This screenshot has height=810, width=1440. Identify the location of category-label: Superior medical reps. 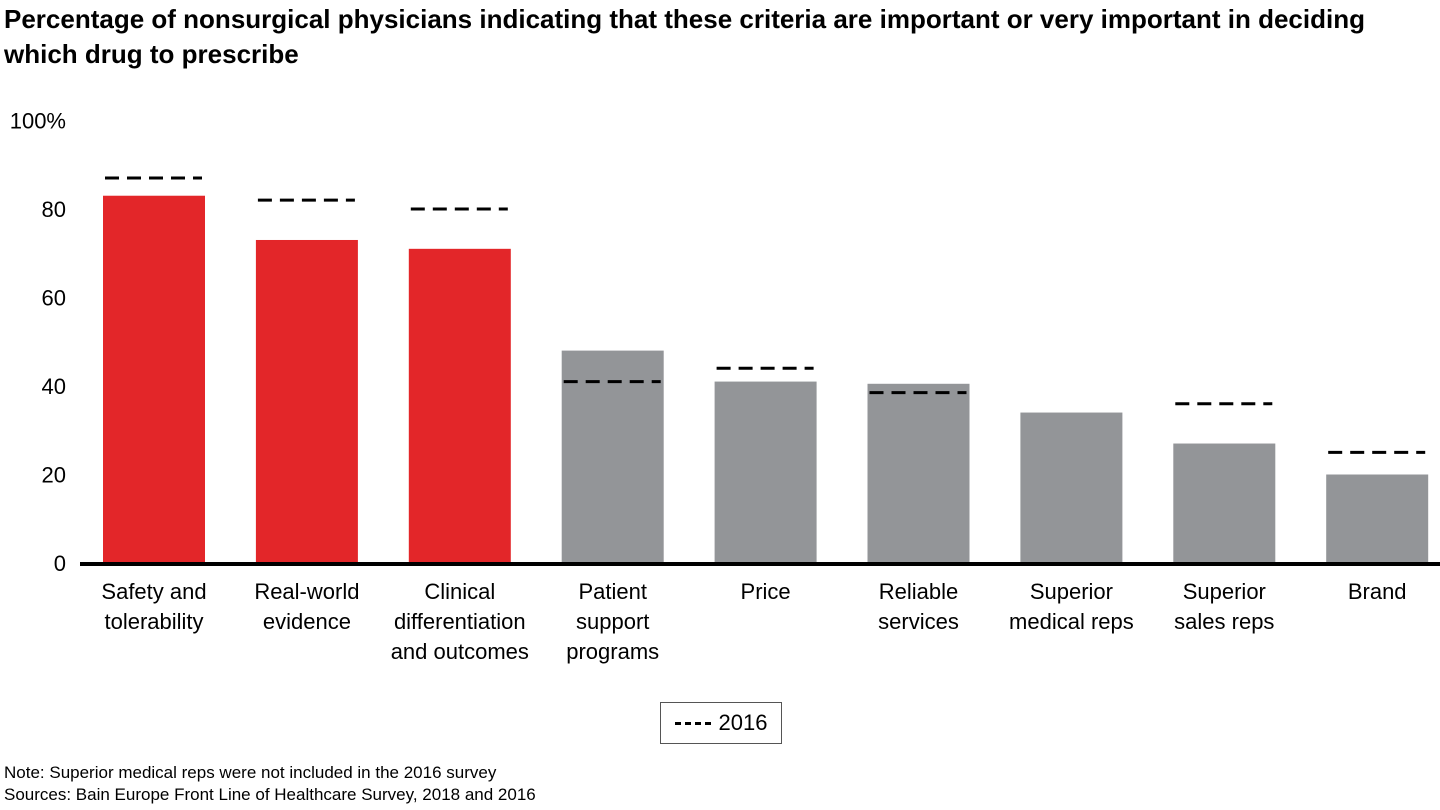
(1071, 606).